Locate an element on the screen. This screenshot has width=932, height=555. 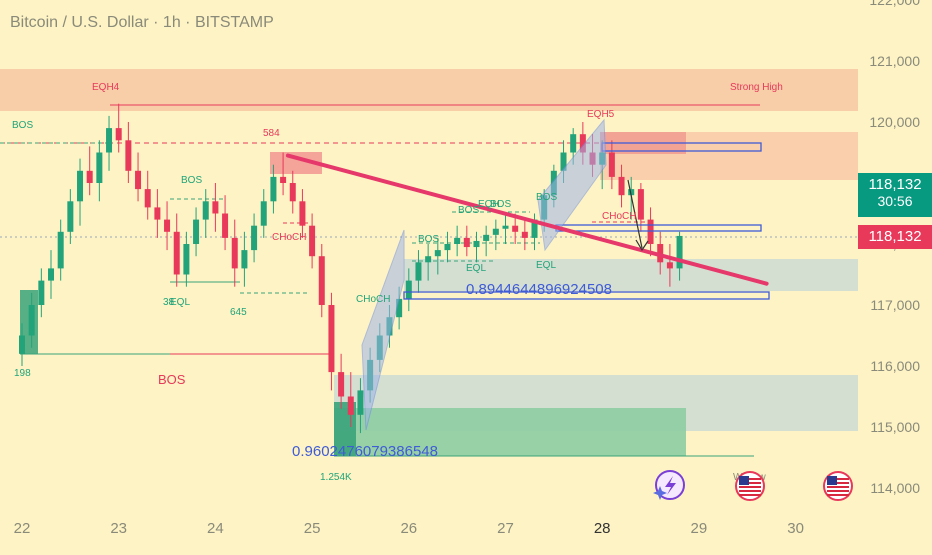
price-tick-label: 116,000 is located at coordinates (895, 366).